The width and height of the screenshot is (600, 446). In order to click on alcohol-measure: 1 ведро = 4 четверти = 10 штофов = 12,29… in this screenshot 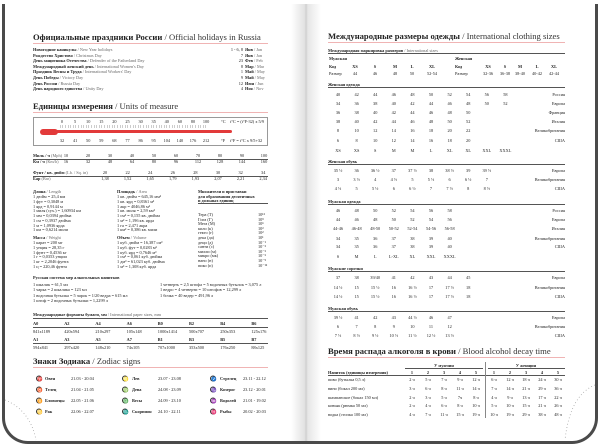, I will do `click(201, 290)`.